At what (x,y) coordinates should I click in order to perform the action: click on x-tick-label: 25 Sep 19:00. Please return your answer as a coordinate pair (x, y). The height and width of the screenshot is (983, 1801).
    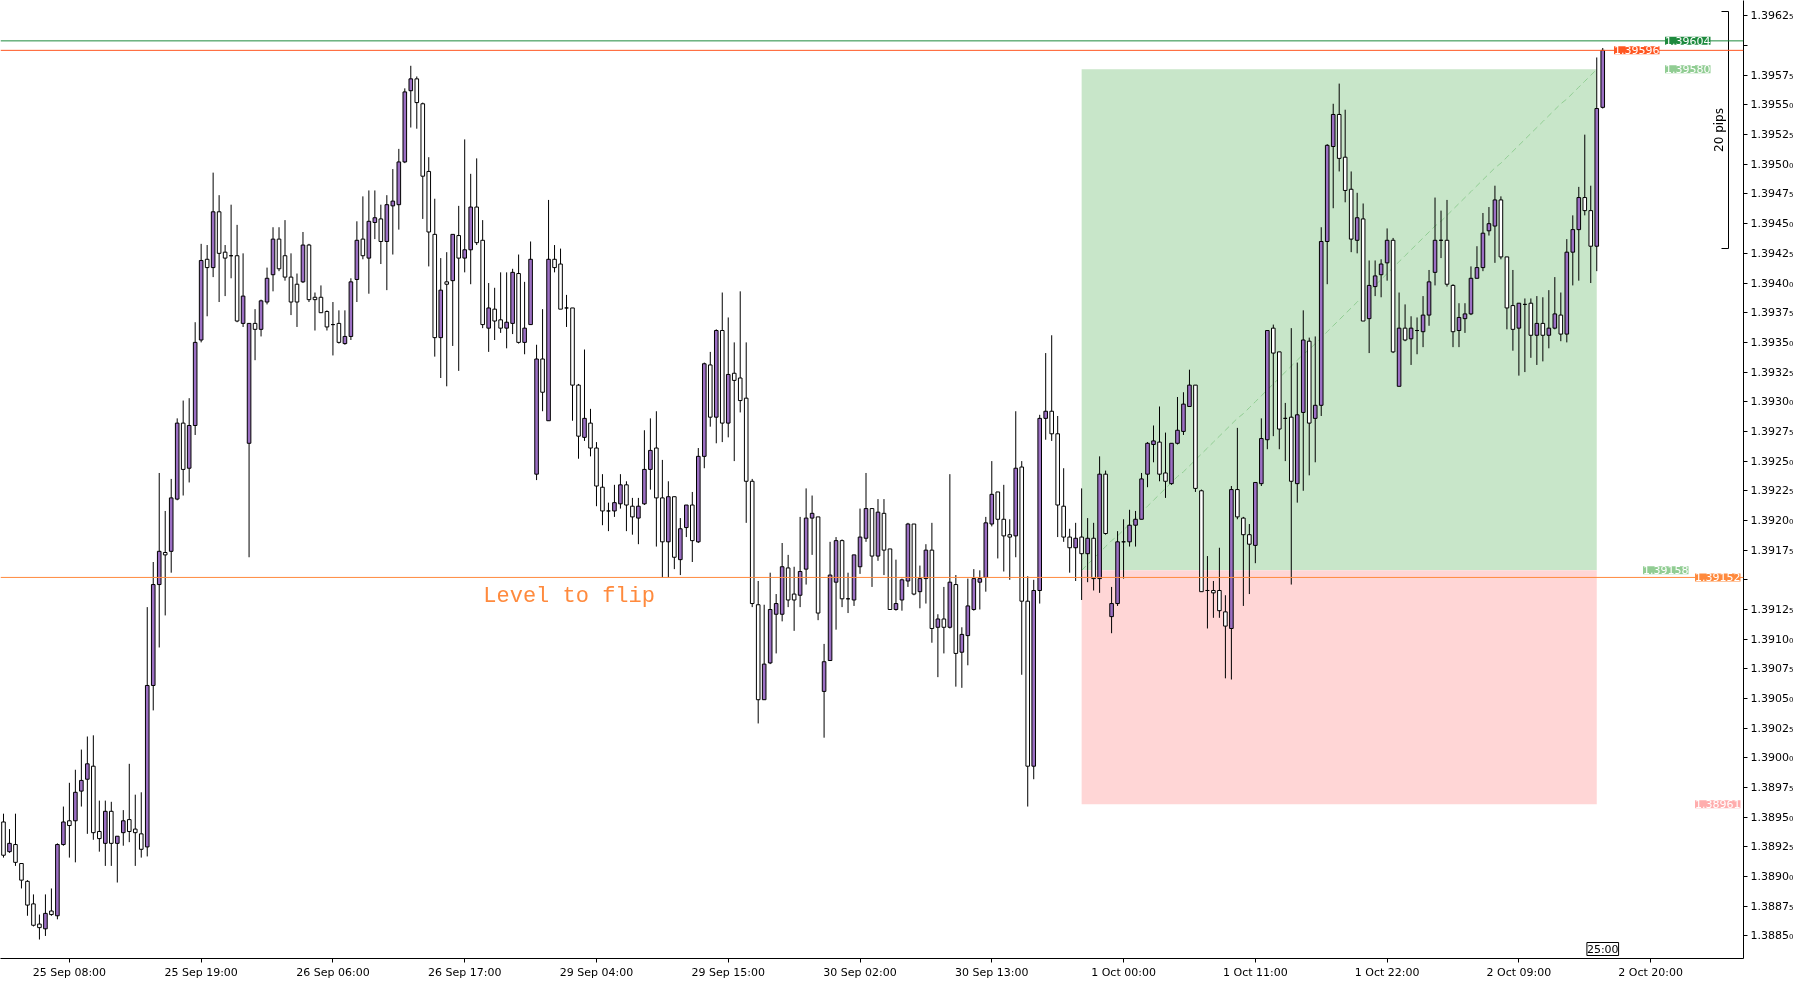
    Looking at the image, I should click on (201, 972).